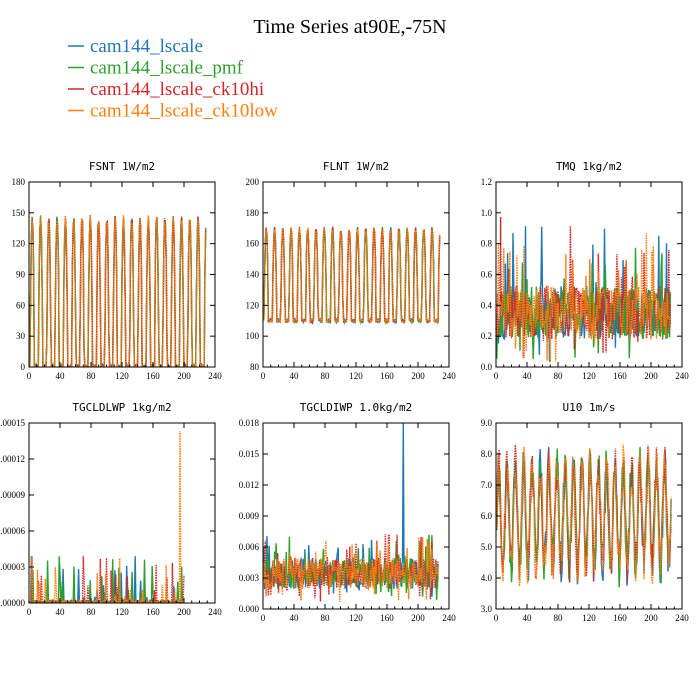 The height and width of the screenshot is (700, 700). What do you see at coordinates (487, 454) in the screenshot?
I see `y-tick-label: 8.0` at bounding box center [487, 454].